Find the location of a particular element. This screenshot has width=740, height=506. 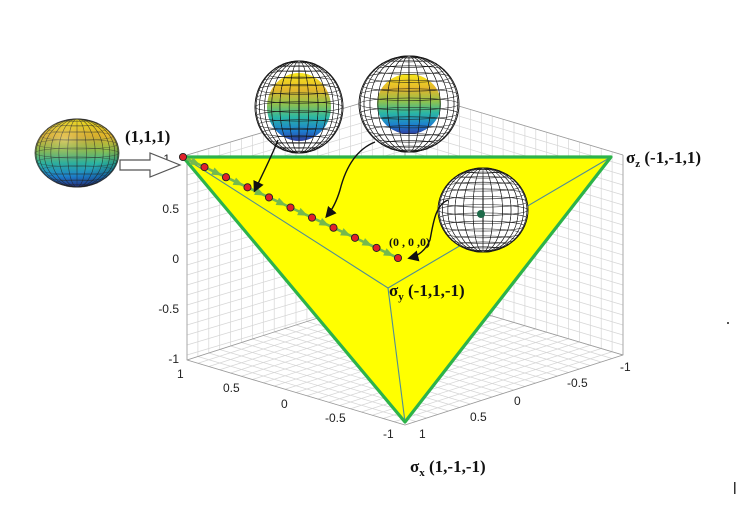

right-tick-label: 0.5 is located at coordinates (478, 417).